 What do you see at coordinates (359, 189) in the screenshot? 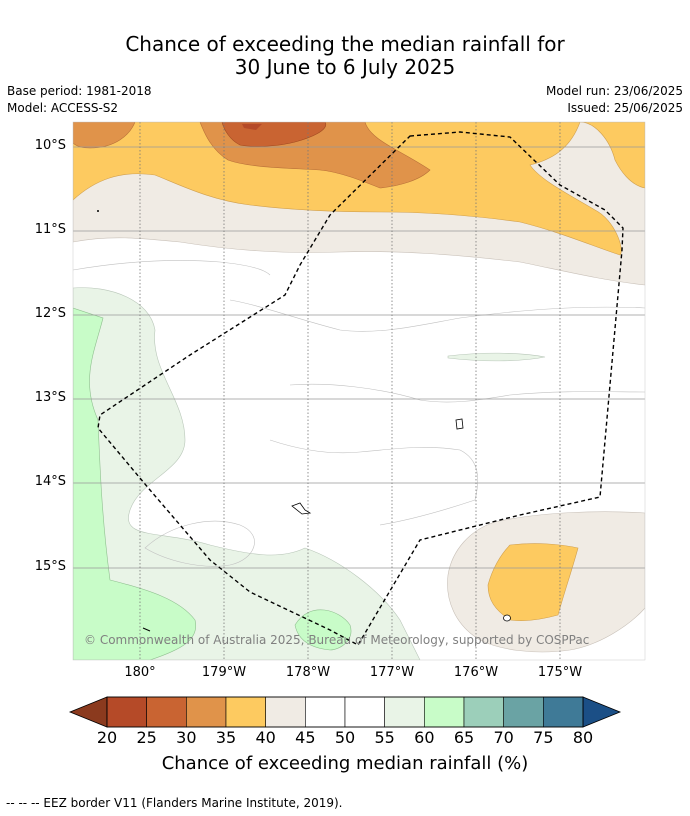
I see `region-35-40-north` at bounding box center [359, 189].